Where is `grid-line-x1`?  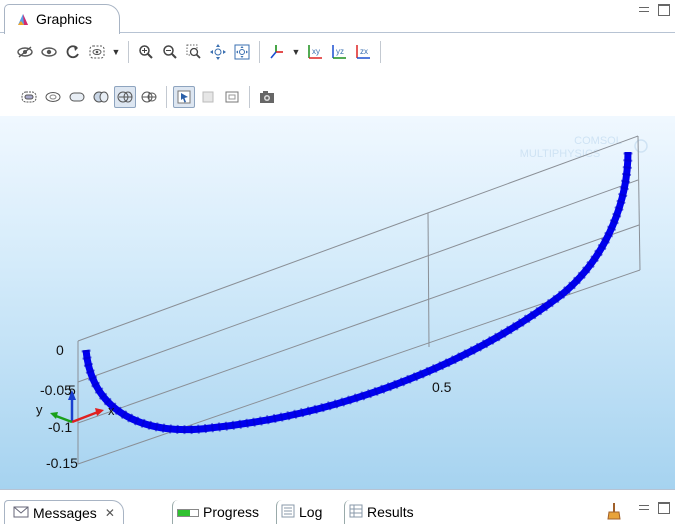
grid-line-x1 is located at coordinates (428, 280).